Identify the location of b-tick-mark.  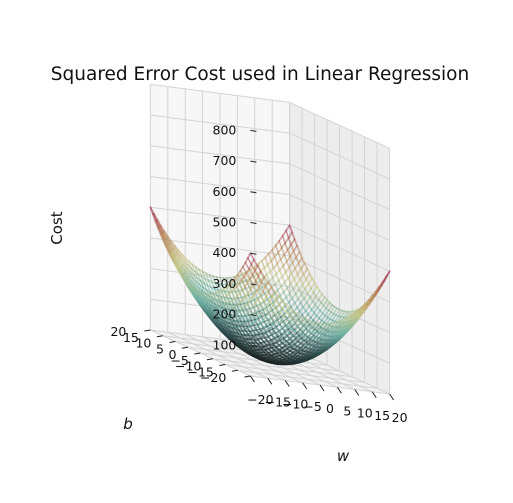
(172, 342).